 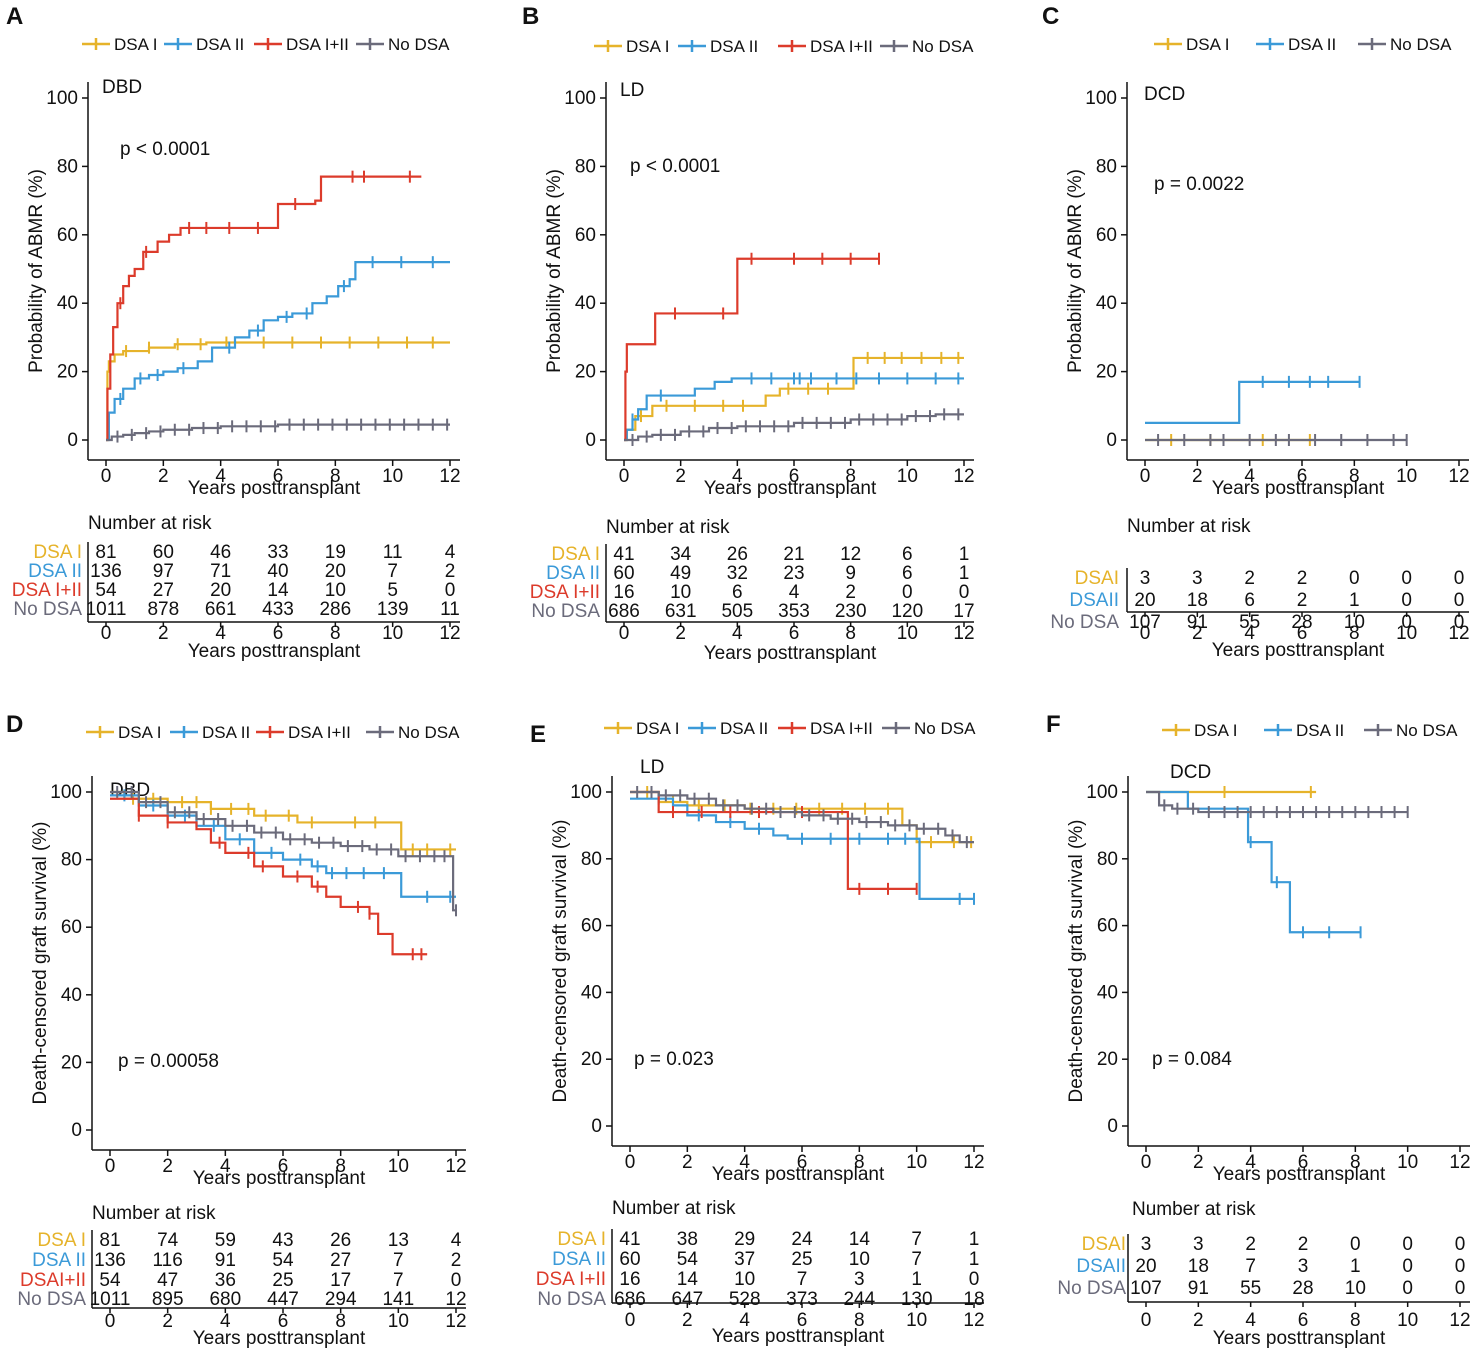 I want to click on risk-row-label: DSA I, so click(x=581, y=1239).